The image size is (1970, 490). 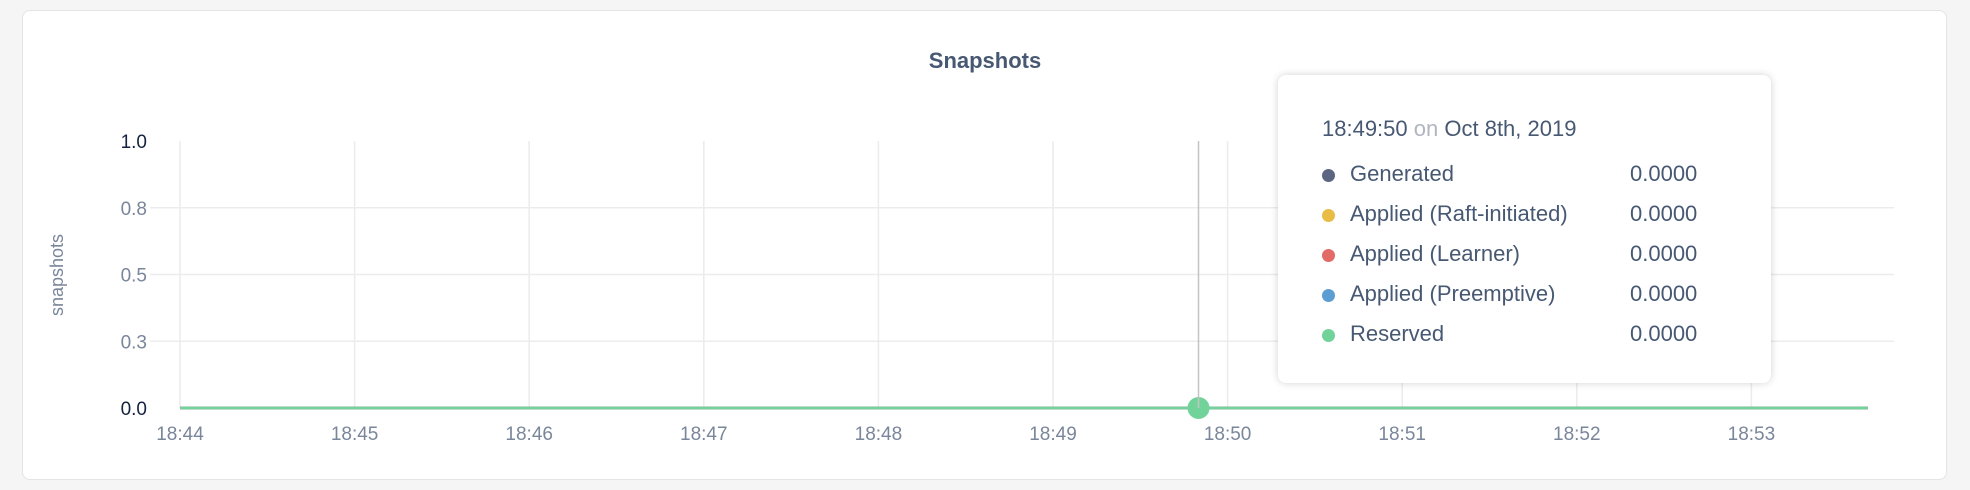 I want to click on y-tick-label: 0.3, so click(x=134, y=342).